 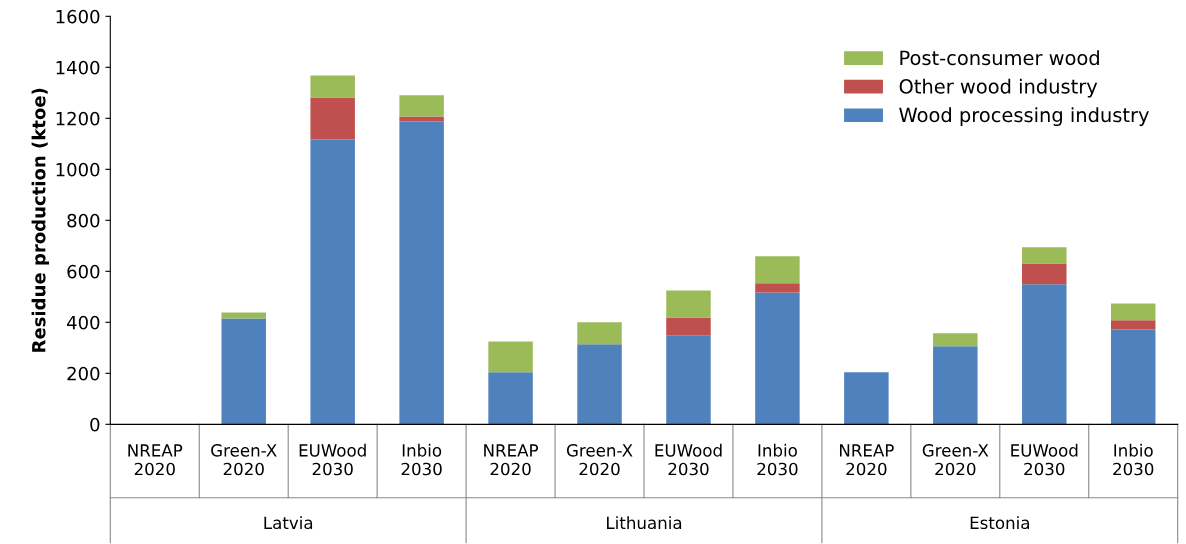 What do you see at coordinates (1024, 117) in the screenshot?
I see `legend-label: Wood processing industry` at bounding box center [1024, 117].